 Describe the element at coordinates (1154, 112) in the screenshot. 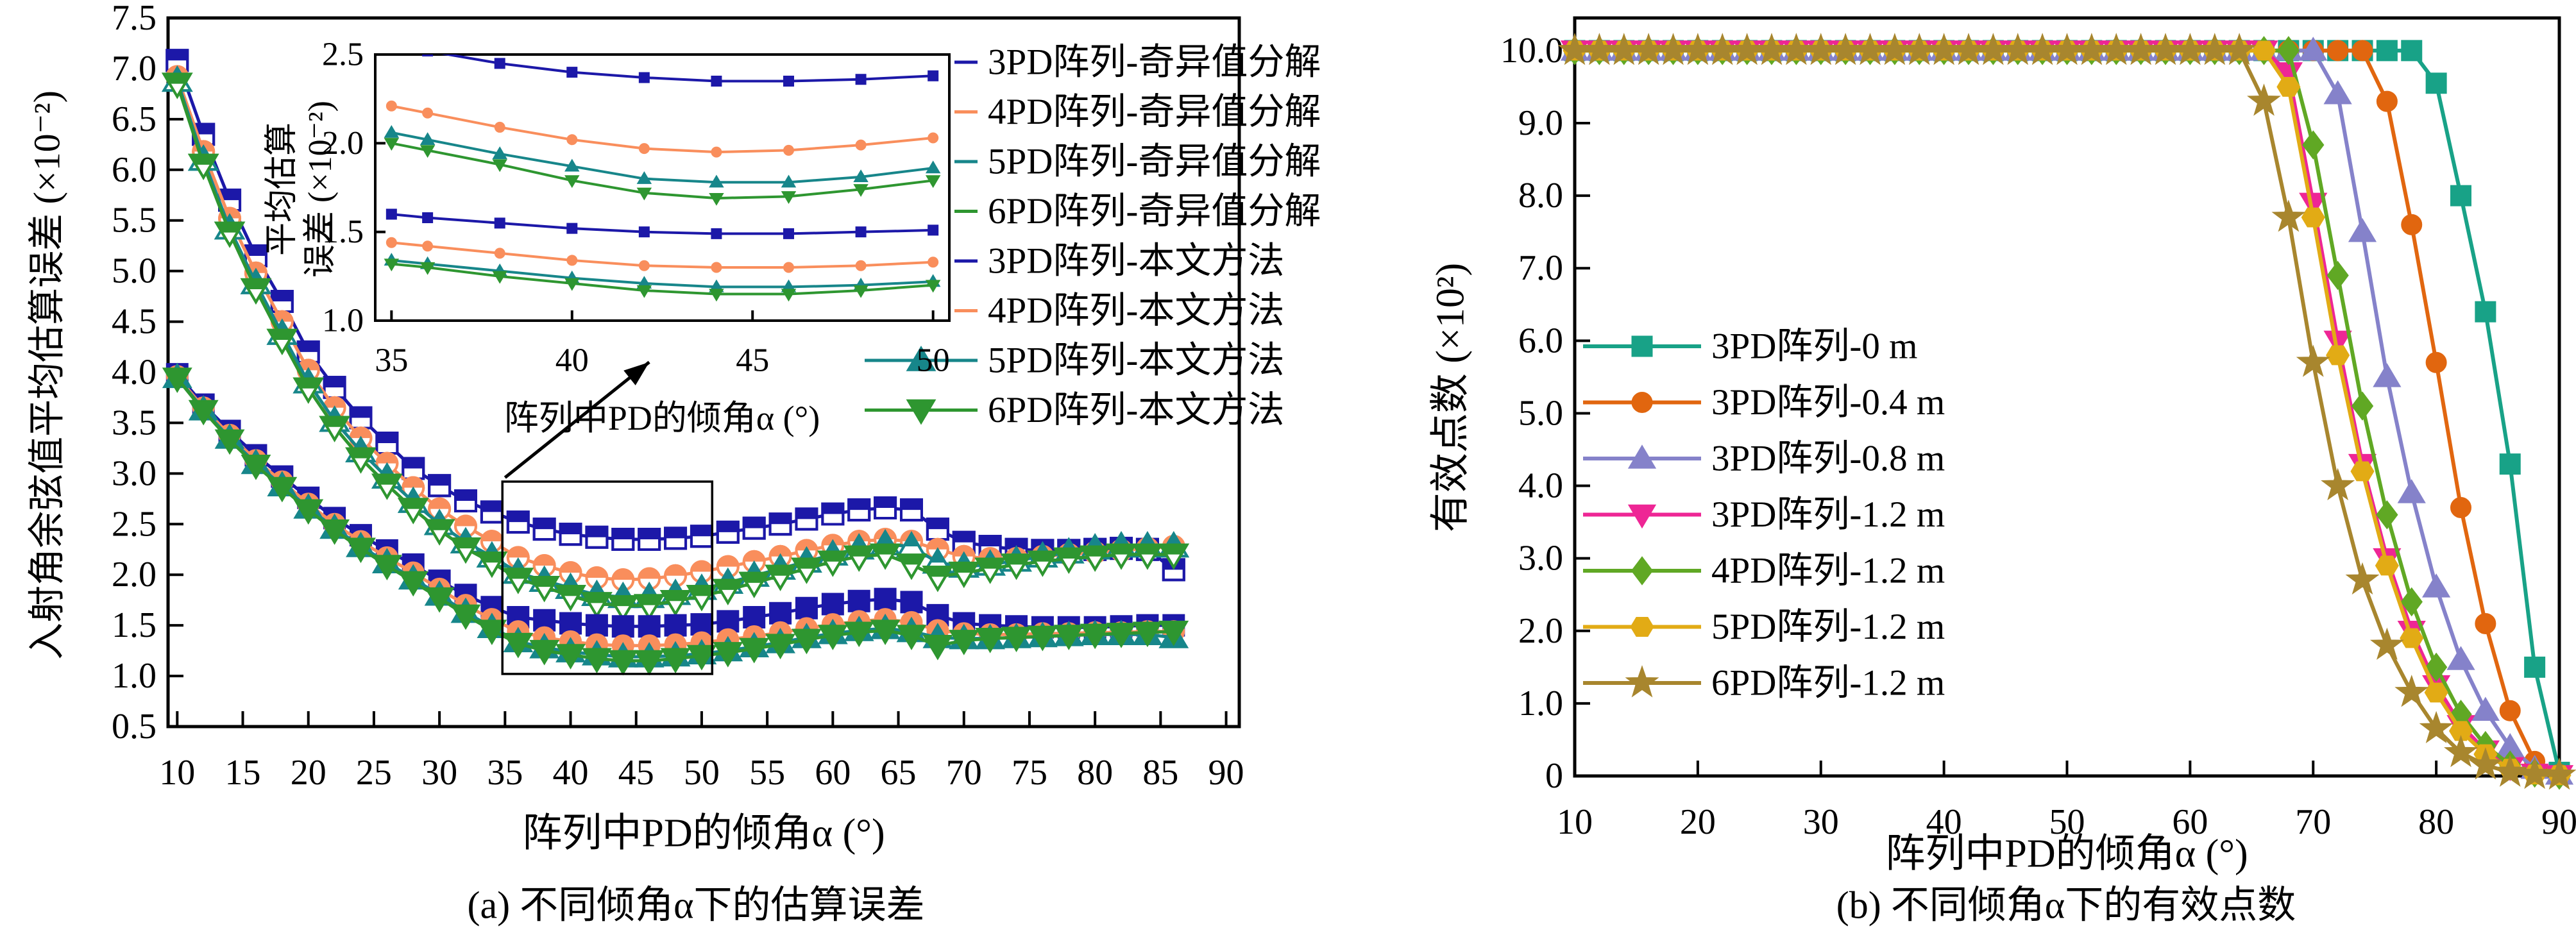

I see `legend-label: 4PD阵列-奇异值分解` at that location.